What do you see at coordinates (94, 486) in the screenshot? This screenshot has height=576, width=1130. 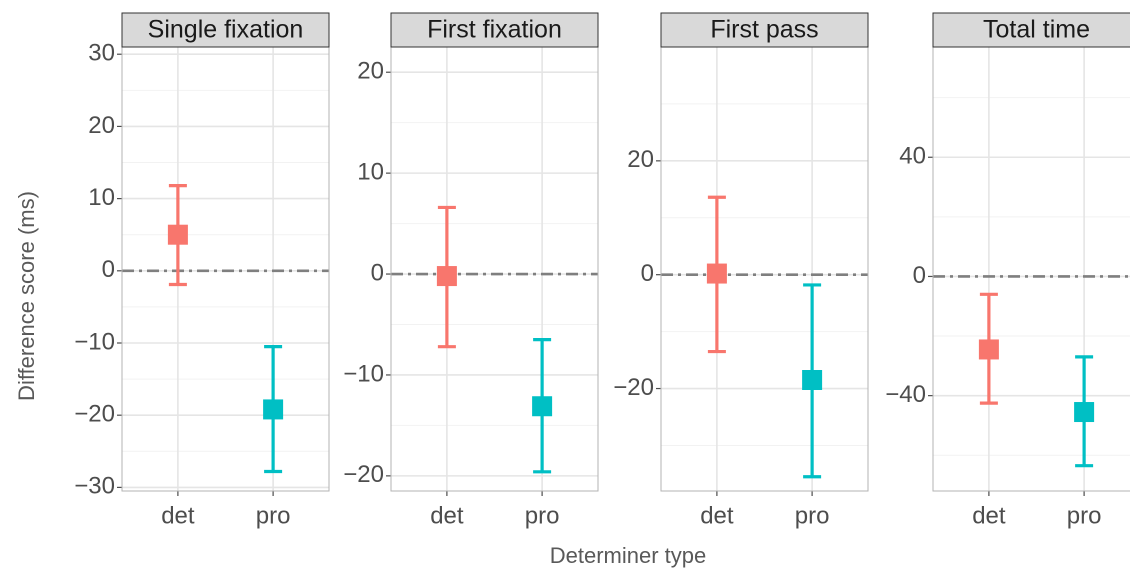 I see `y-tick-label: −30` at bounding box center [94, 486].